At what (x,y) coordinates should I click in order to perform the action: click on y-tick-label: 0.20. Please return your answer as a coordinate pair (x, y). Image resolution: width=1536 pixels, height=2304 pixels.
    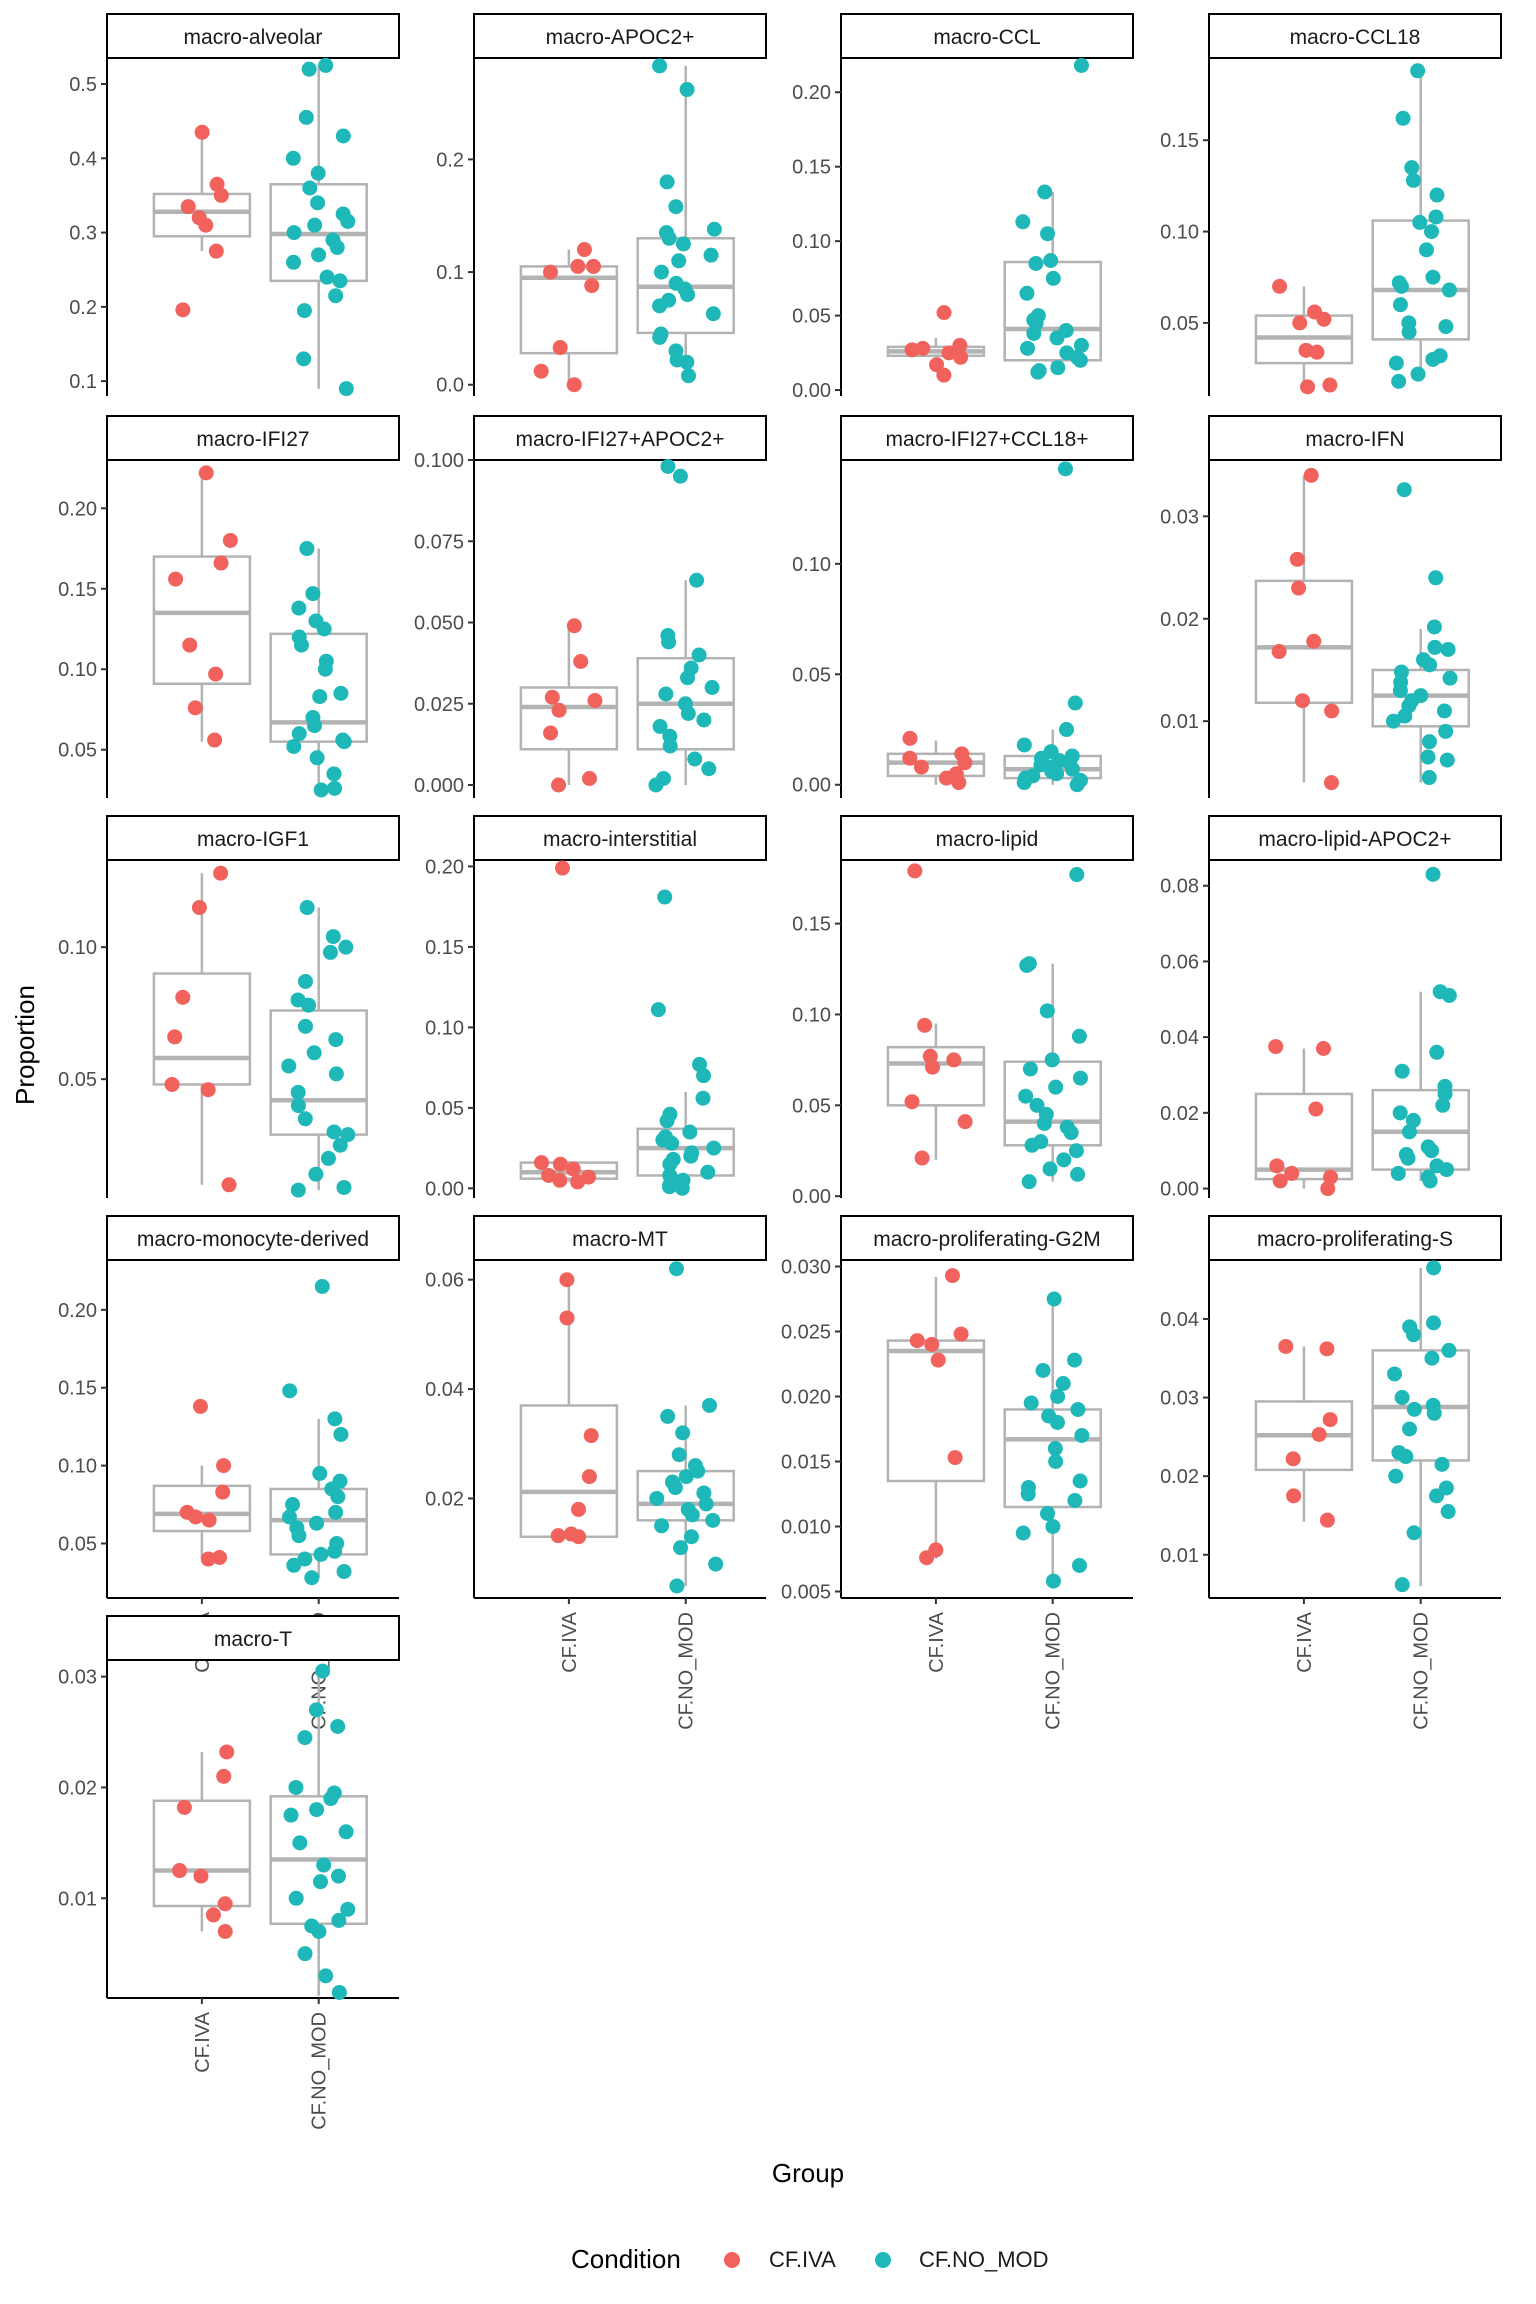
    Looking at the image, I should click on (811, 93).